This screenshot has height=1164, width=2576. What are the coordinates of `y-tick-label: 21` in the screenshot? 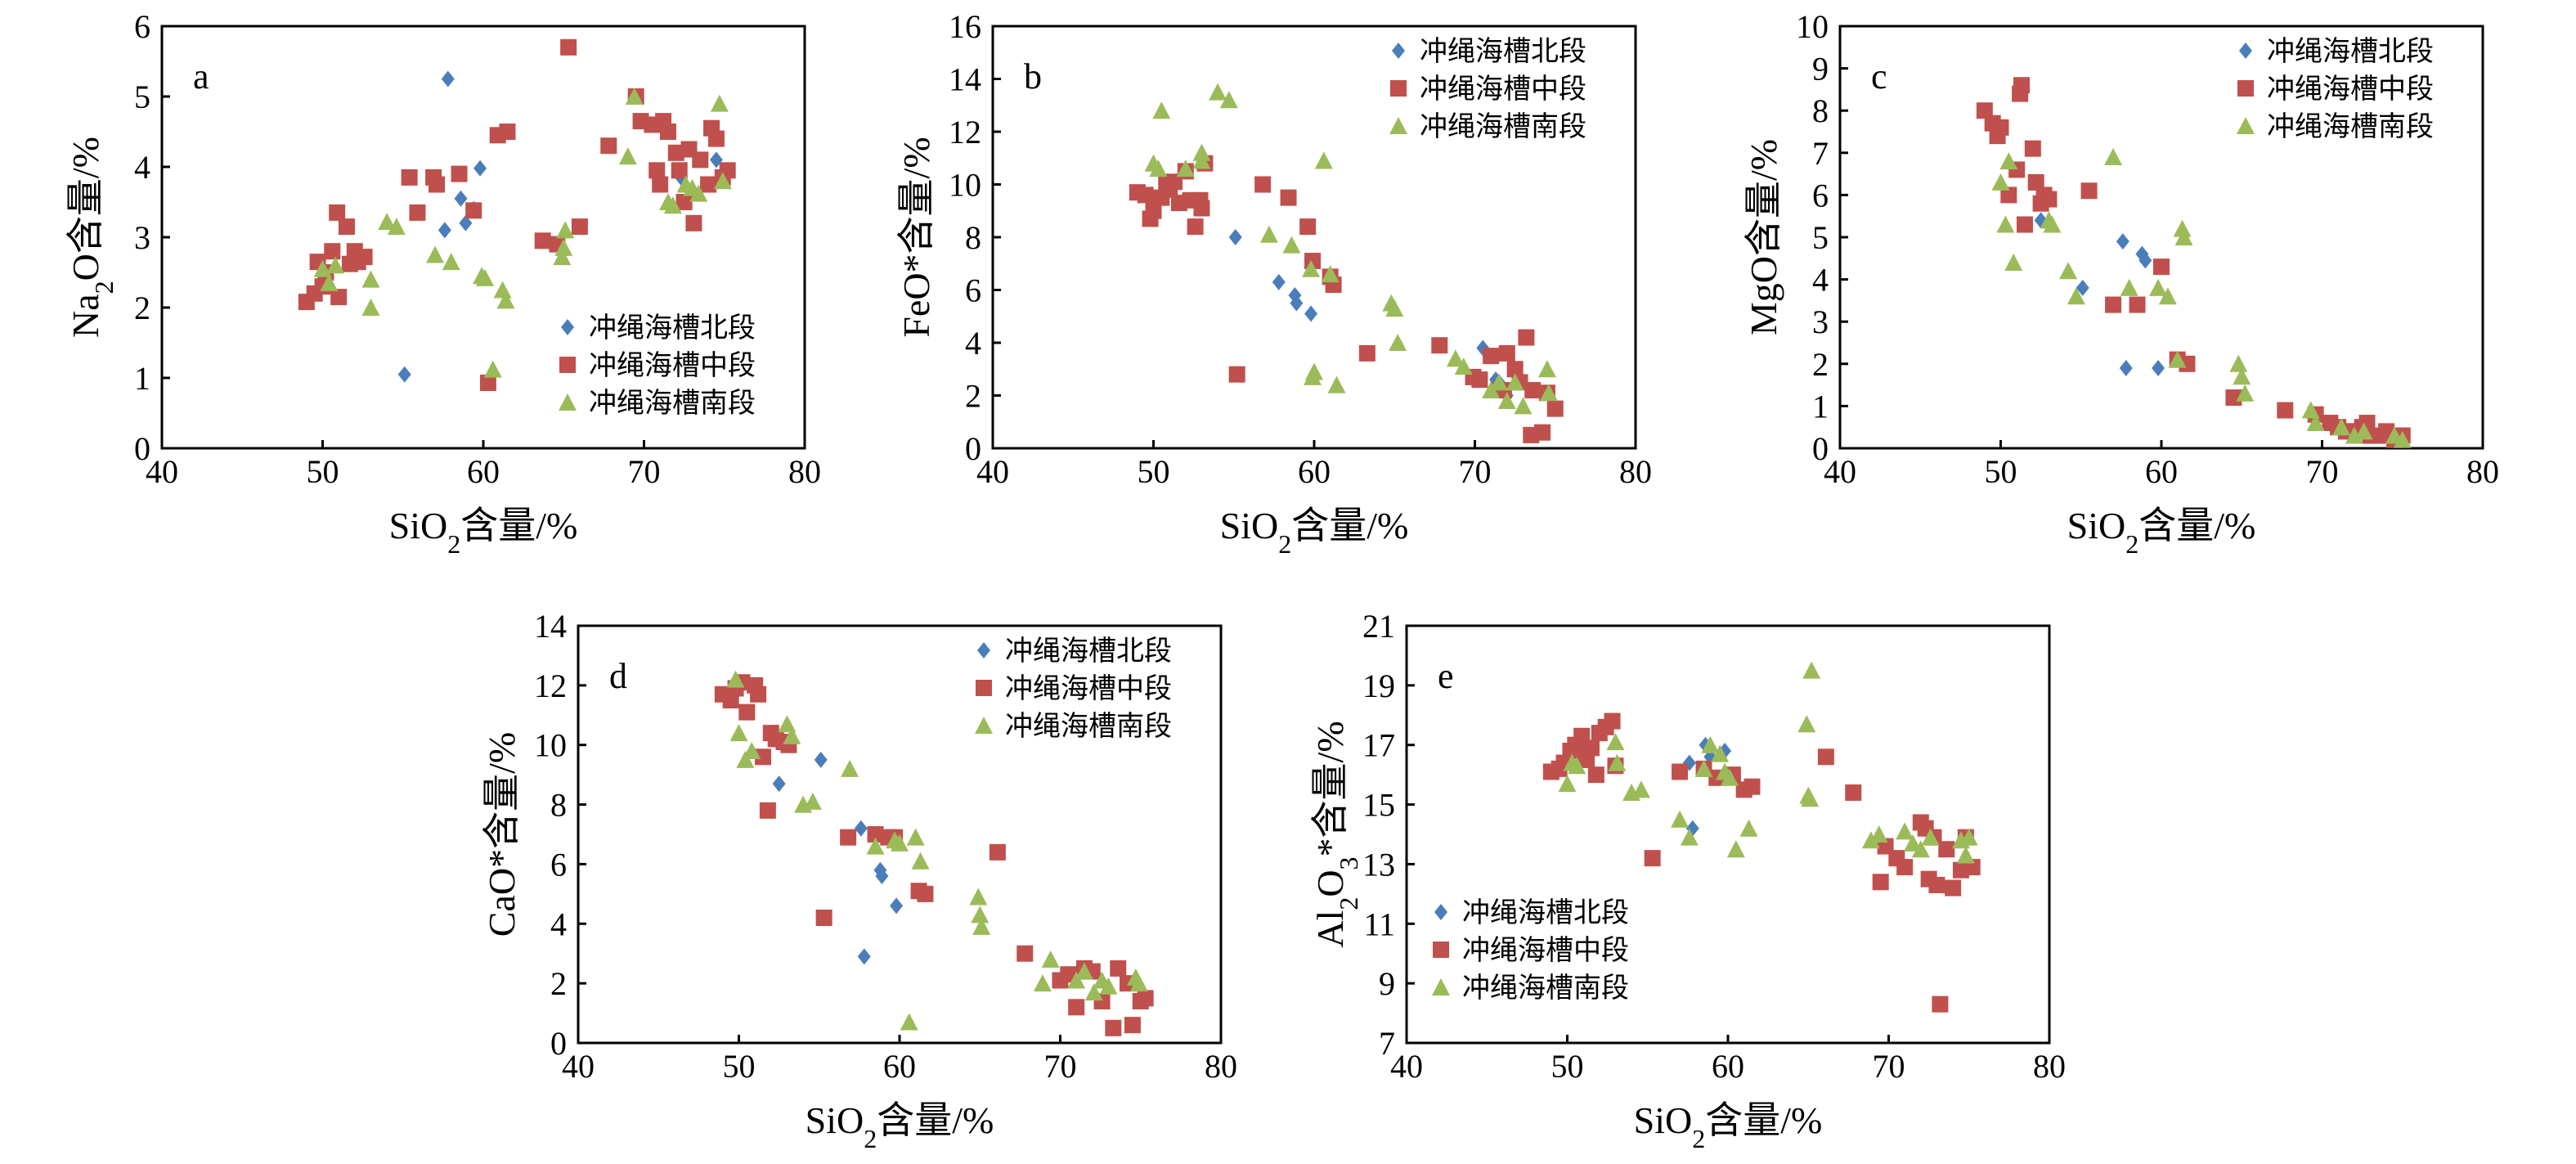 It's located at (1378, 627).